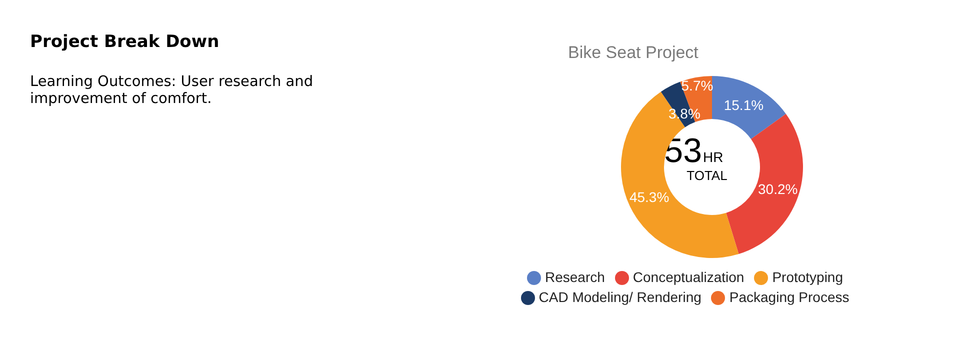 Image resolution: width=980 pixels, height=345 pixels. I want to click on legend-label: Research, so click(574, 277).